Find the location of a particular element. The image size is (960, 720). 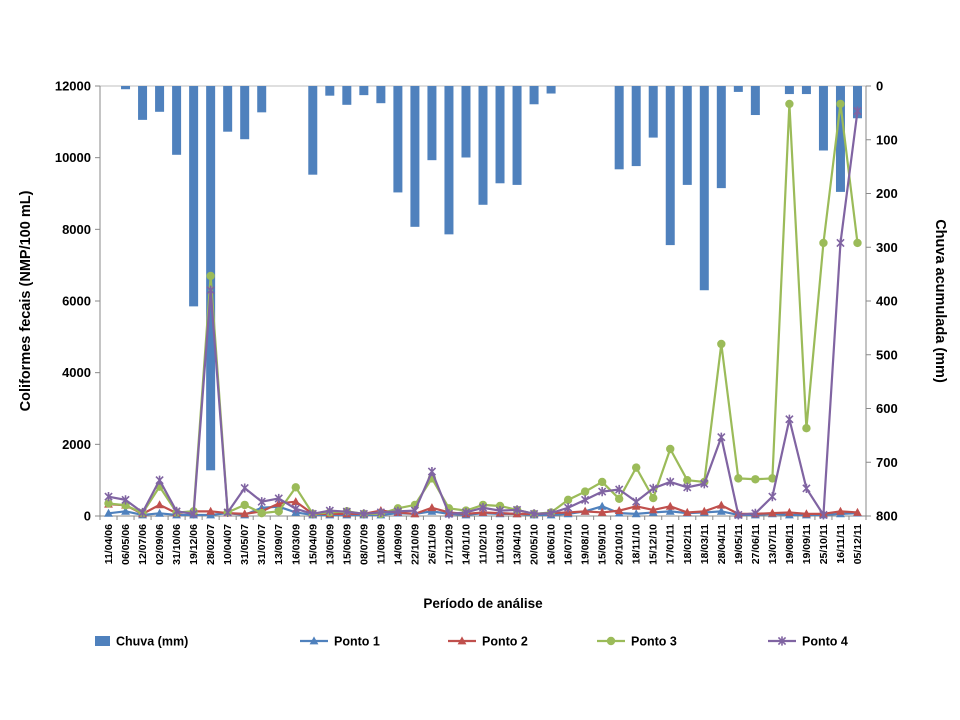

x-tick-label: 17/12/09 is located at coordinates (449, 544).